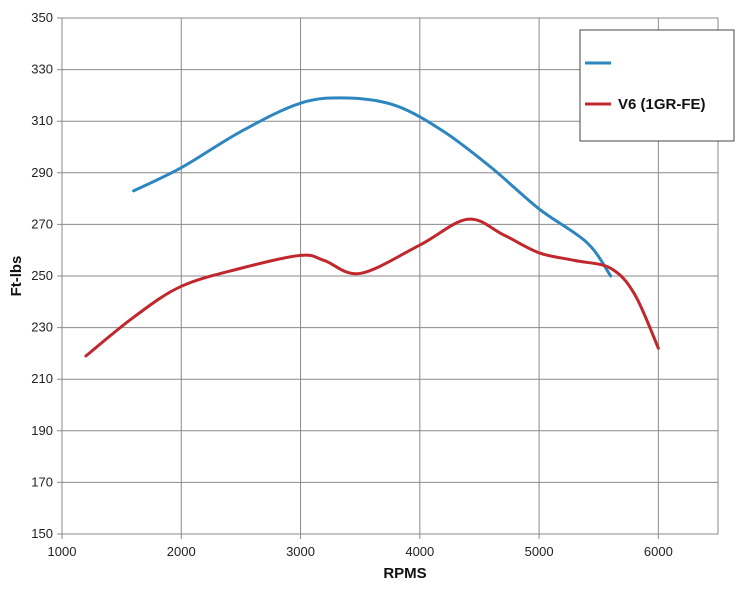 The height and width of the screenshot is (602, 744). I want to click on x-tick-label: 5000, so click(539, 551).